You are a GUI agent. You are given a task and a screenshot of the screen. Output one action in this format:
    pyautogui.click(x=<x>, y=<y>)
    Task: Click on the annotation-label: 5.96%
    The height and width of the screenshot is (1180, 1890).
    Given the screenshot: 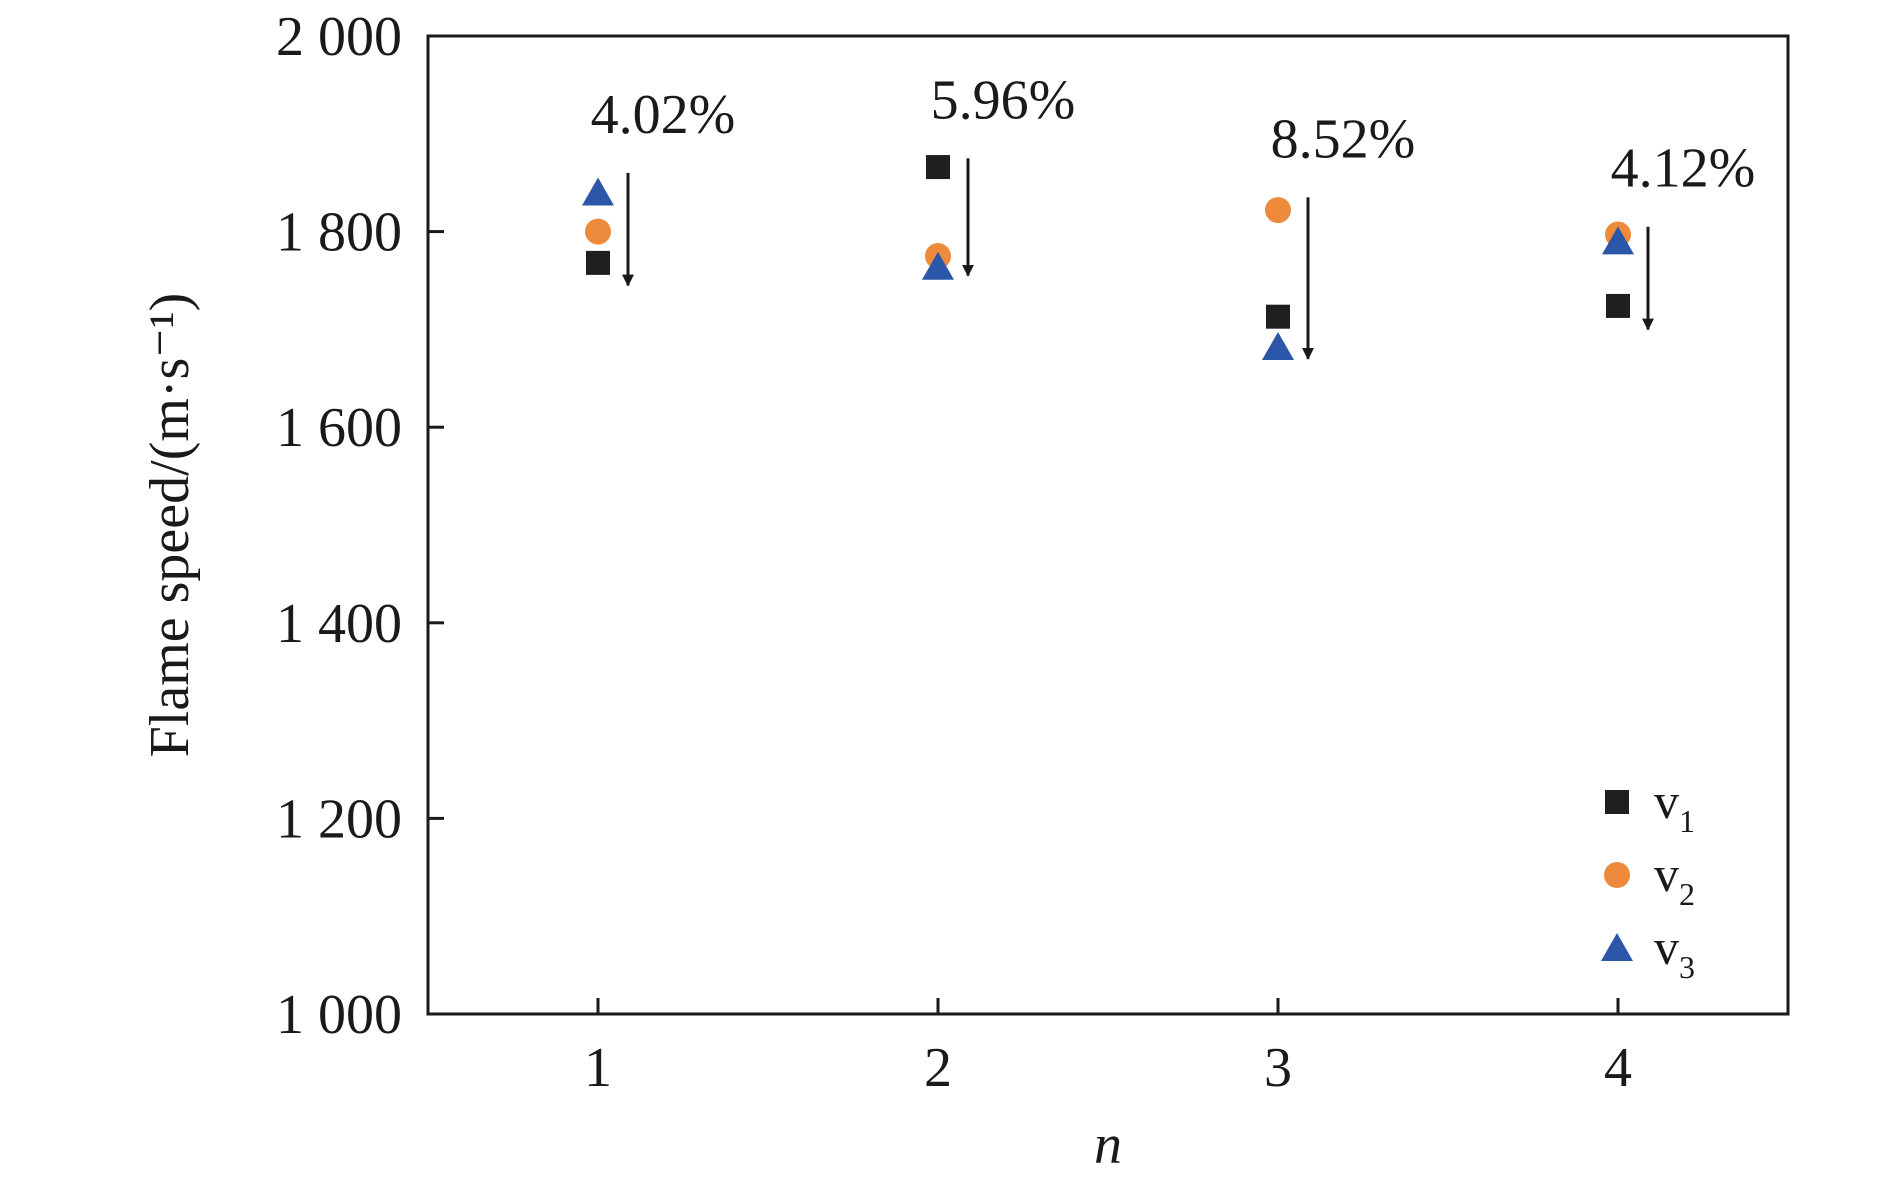 What is the action you would take?
    pyautogui.click(x=1003, y=100)
    